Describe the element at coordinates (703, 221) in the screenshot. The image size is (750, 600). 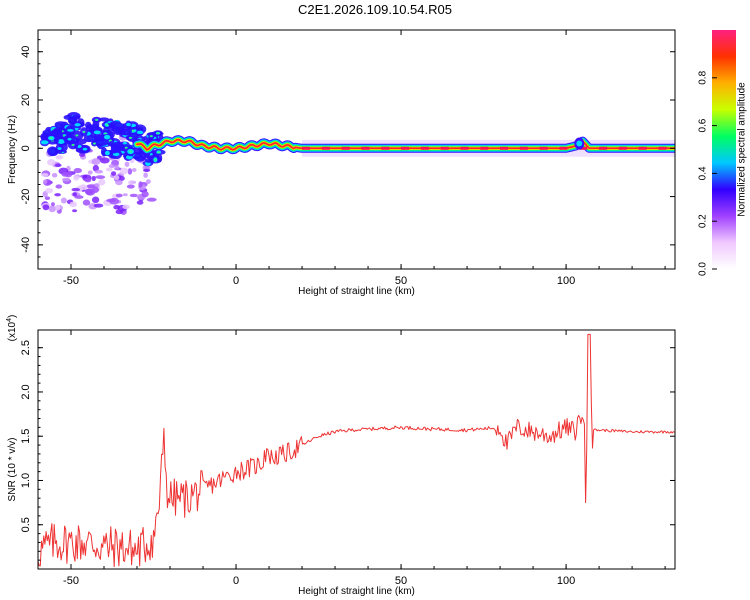
I see `colorbar-tick-label: 0.2` at that location.